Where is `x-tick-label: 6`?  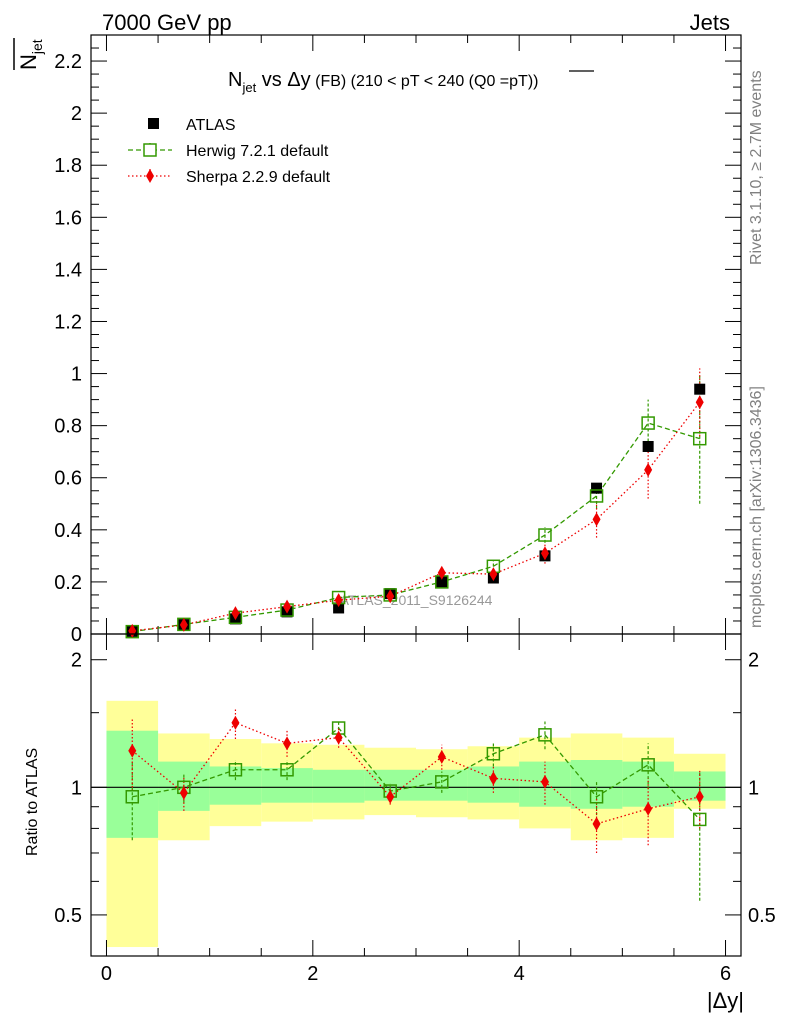
x-tick-label: 6 is located at coordinates (725, 974).